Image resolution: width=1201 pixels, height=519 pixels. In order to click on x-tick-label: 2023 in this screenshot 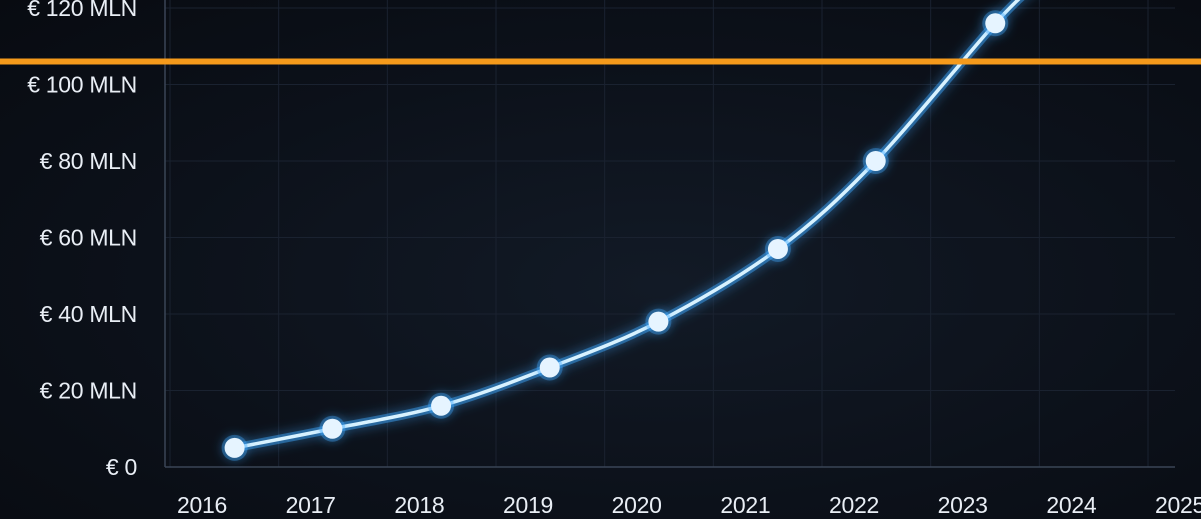, I will do `click(963, 505)`.